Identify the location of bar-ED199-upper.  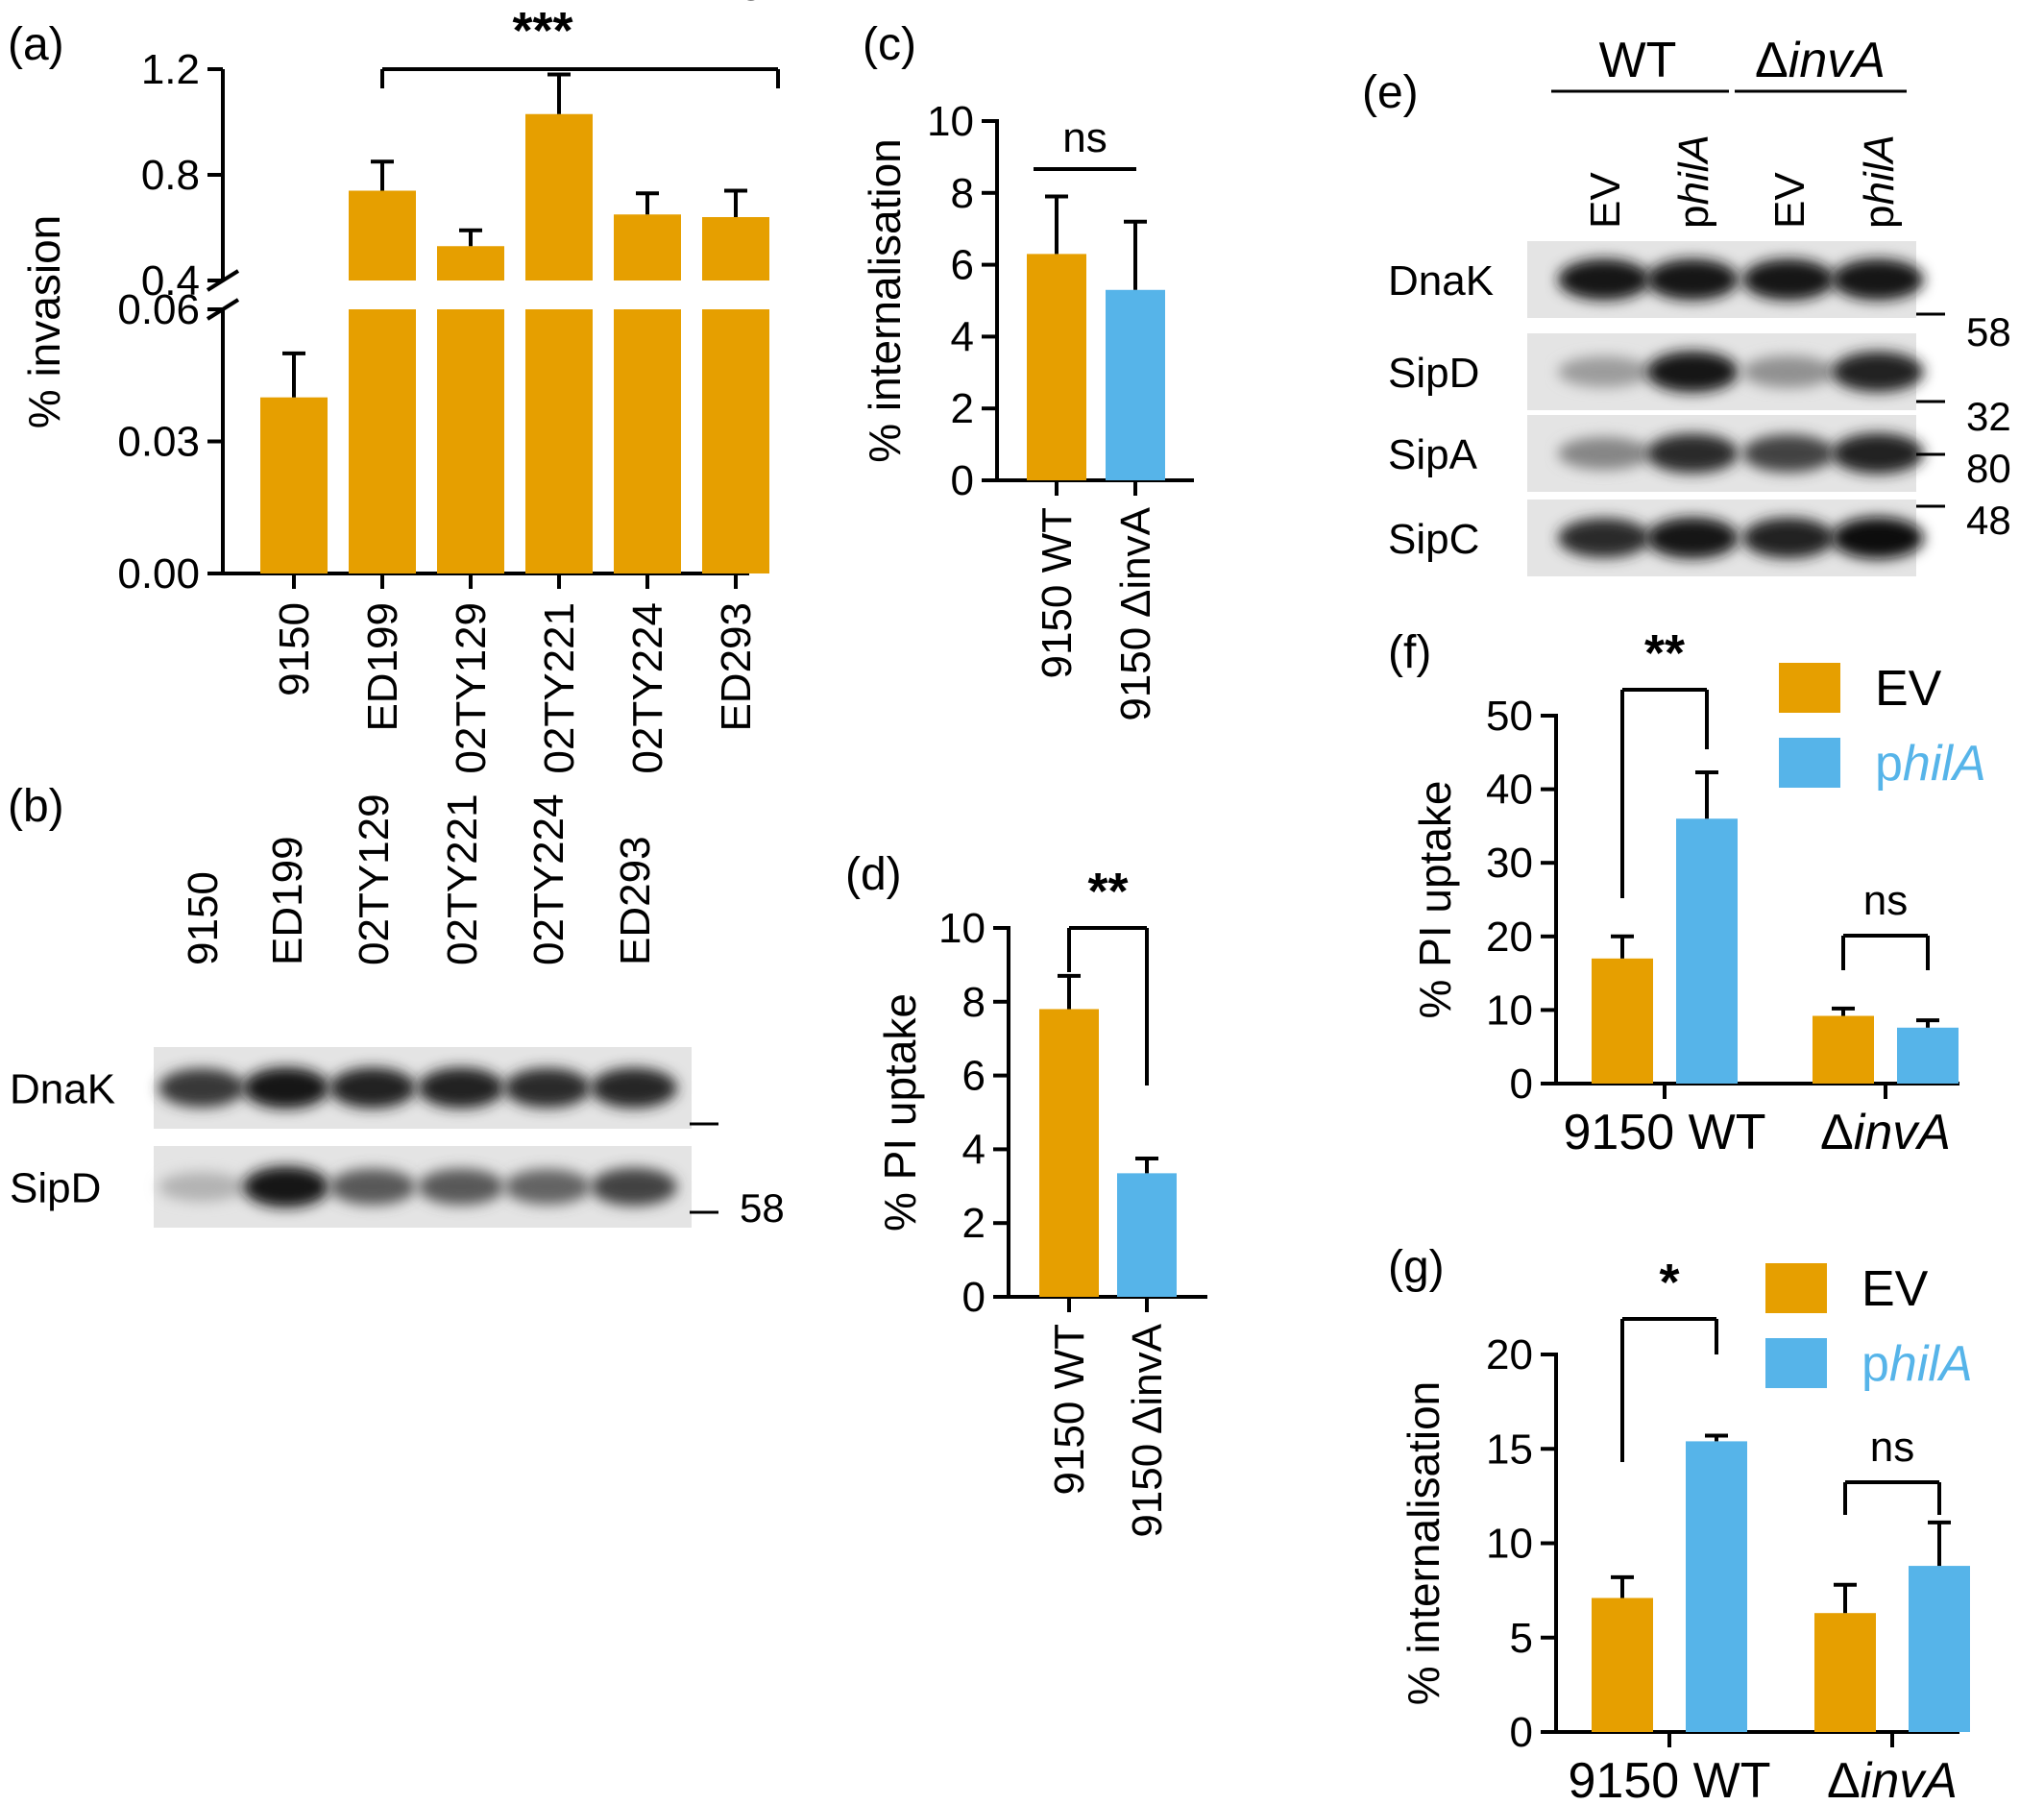
(382, 235).